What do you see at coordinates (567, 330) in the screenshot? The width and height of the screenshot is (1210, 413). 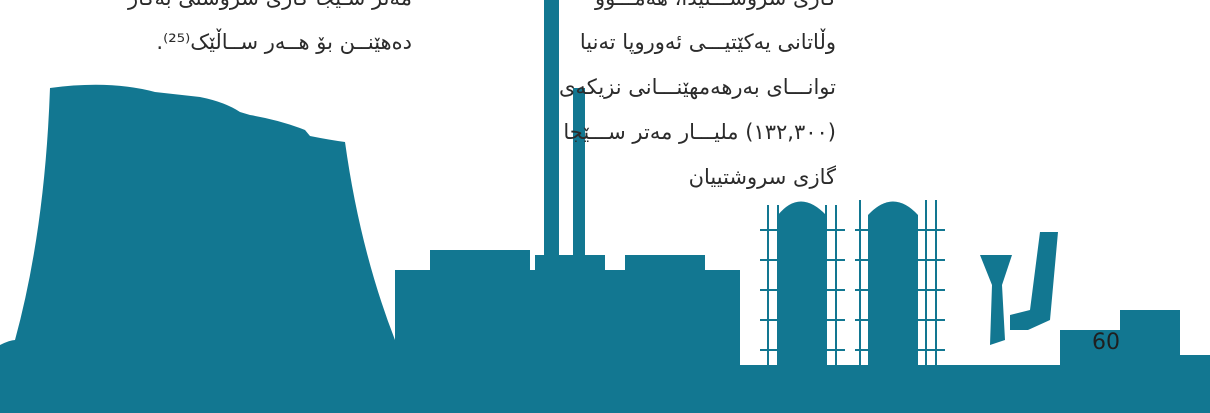 I see `factory-hall` at bounding box center [567, 330].